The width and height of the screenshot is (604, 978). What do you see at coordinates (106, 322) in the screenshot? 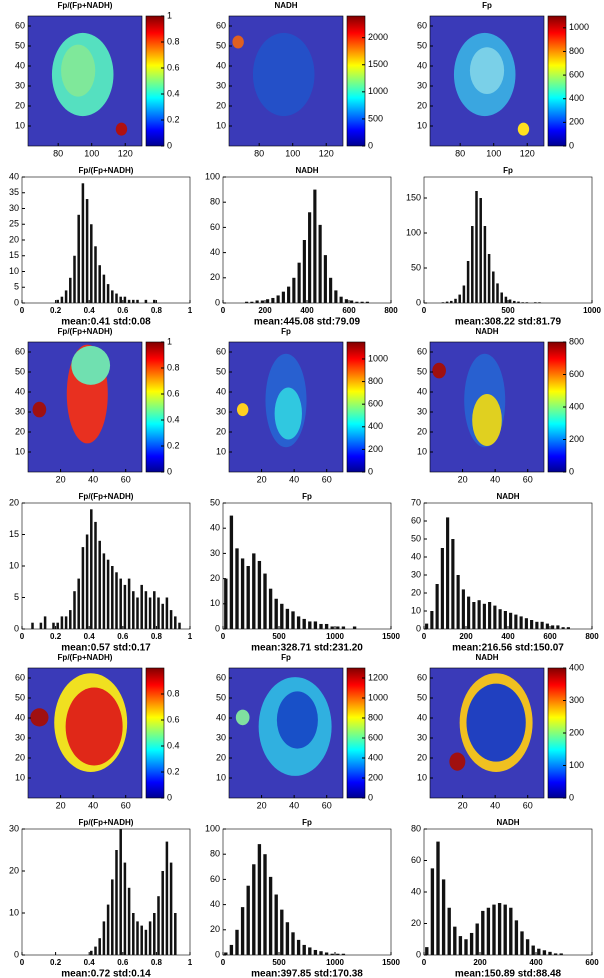
I see `stats-label: mean:0.41 std:0.08` at bounding box center [106, 322].